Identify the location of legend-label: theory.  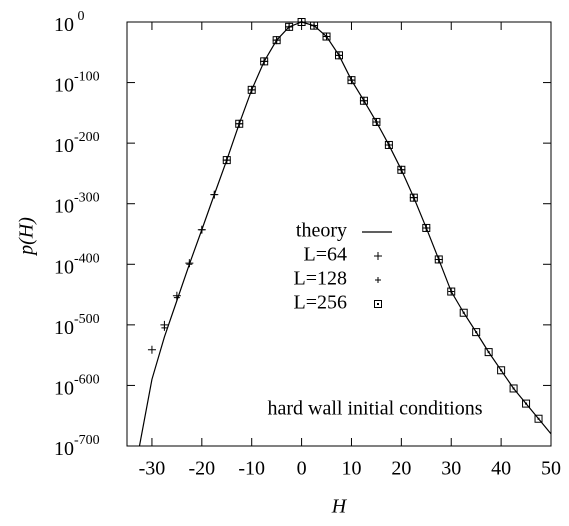
(321, 231).